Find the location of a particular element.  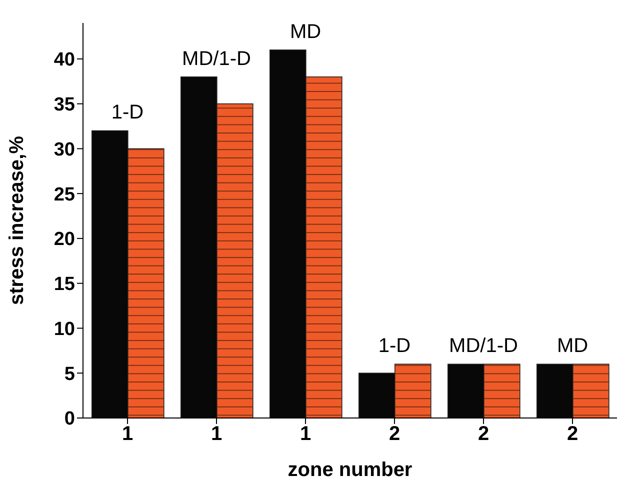

y-axis-title: stress increase,% is located at coordinates (17, 221).